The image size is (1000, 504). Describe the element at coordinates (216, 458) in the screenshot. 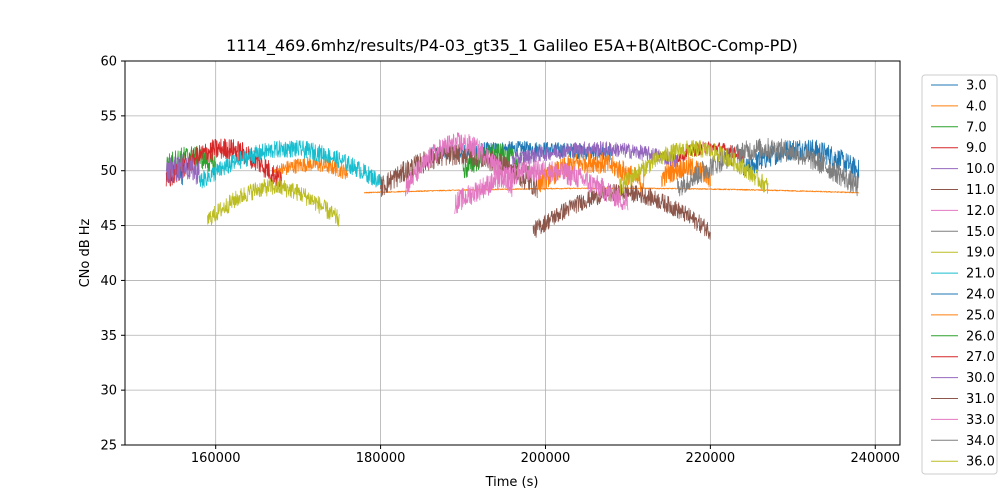

I see `x-tick-label: 160000` at that location.